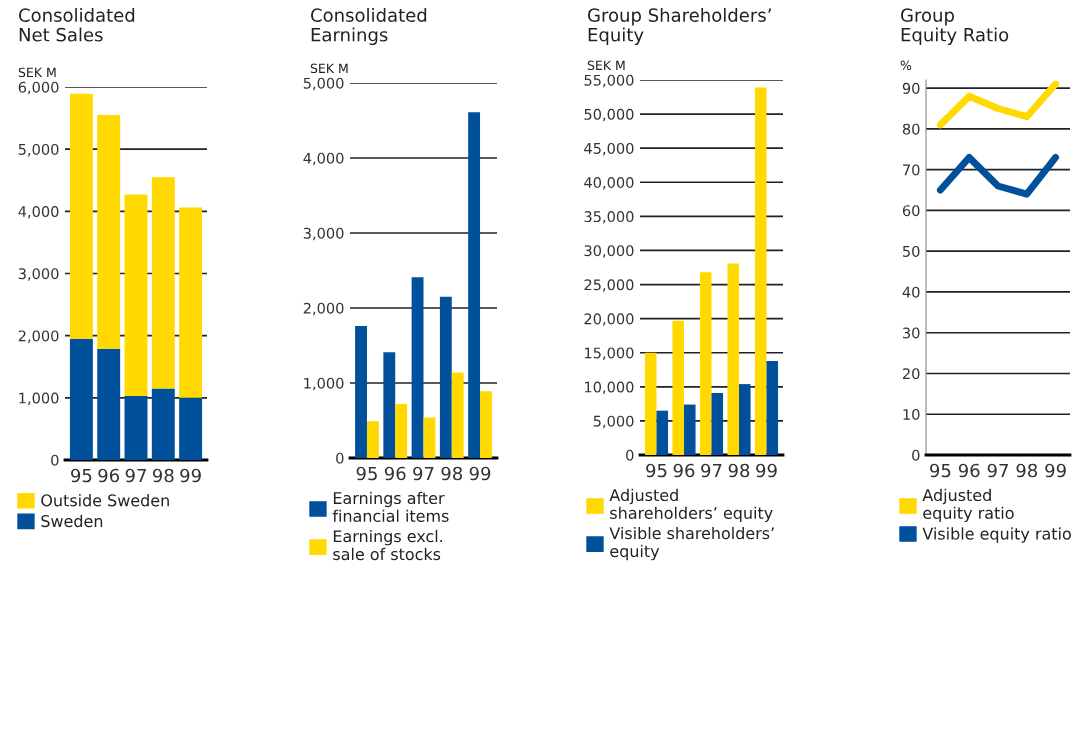  I want to click on legend-label: Visible shareholders’ equity, so click(691, 543).